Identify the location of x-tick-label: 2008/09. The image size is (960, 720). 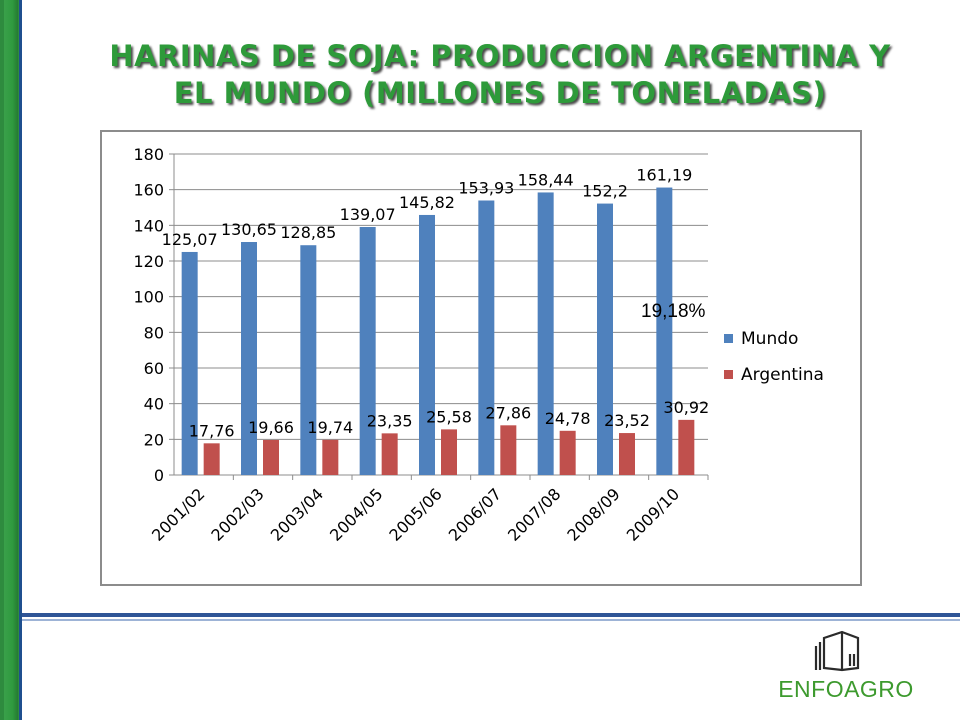
(593, 514).